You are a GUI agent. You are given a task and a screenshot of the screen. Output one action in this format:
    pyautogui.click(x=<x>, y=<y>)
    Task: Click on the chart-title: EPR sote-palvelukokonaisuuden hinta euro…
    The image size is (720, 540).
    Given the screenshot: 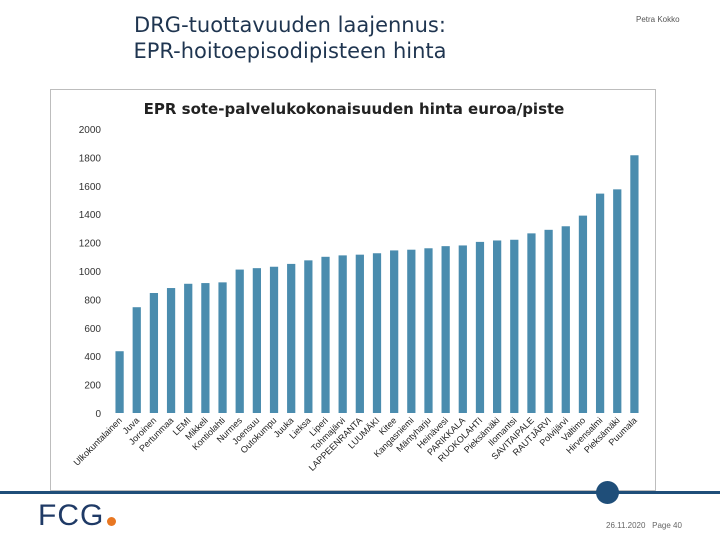 What is the action you would take?
    pyautogui.click(x=354, y=109)
    